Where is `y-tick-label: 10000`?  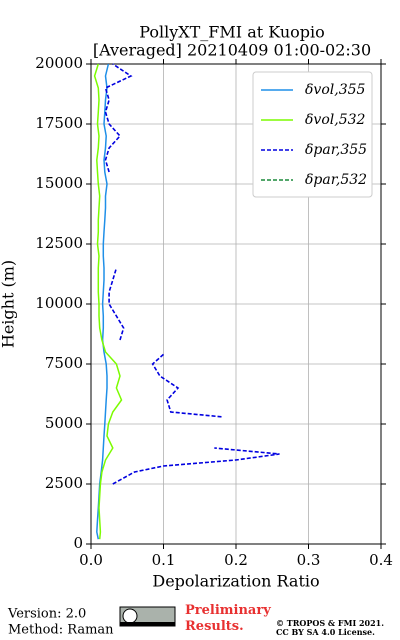 y-tick-label: 10000 is located at coordinates (59, 303).